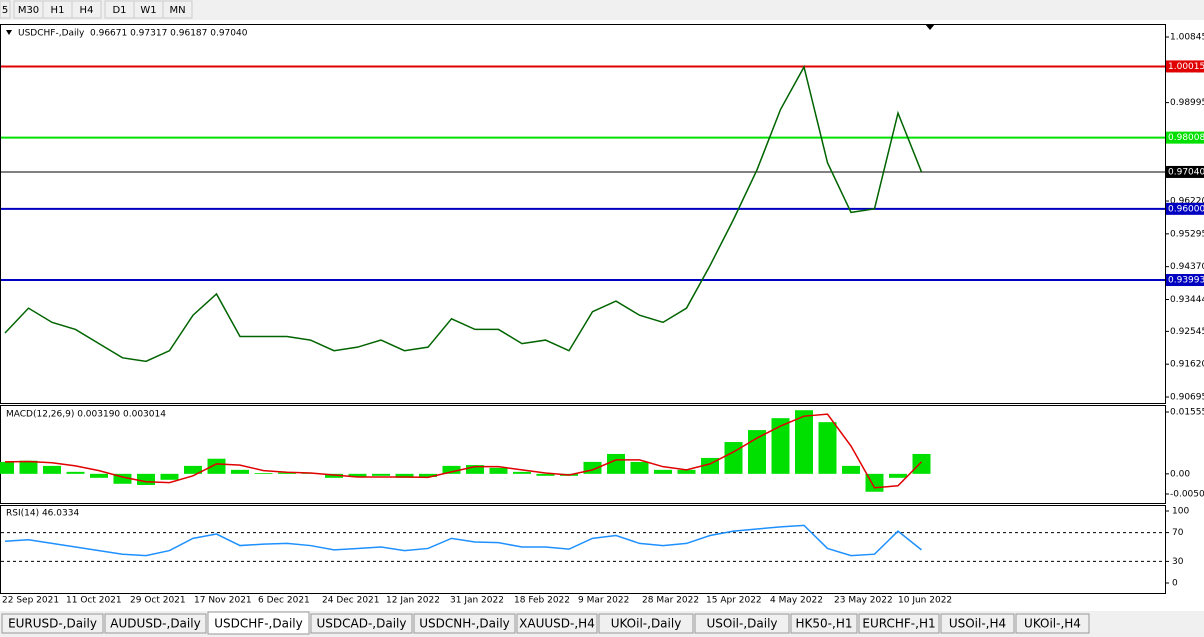  I want to click on price-tick-label: 0.93444, so click(1187, 300).